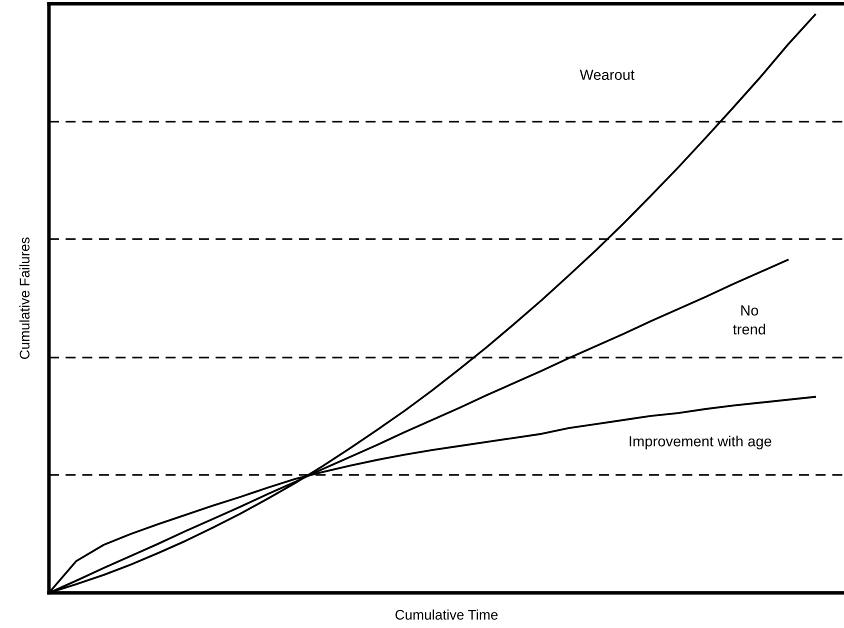 Image resolution: width=844 pixels, height=628 pixels. What do you see at coordinates (446, 615) in the screenshot?
I see `x-axis-title: Cumulative Time` at bounding box center [446, 615].